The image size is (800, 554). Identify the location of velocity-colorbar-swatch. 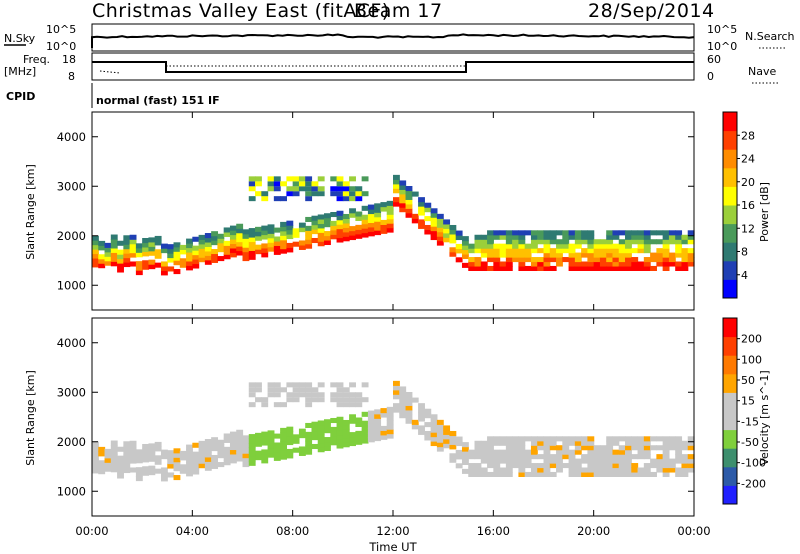
(730, 439).